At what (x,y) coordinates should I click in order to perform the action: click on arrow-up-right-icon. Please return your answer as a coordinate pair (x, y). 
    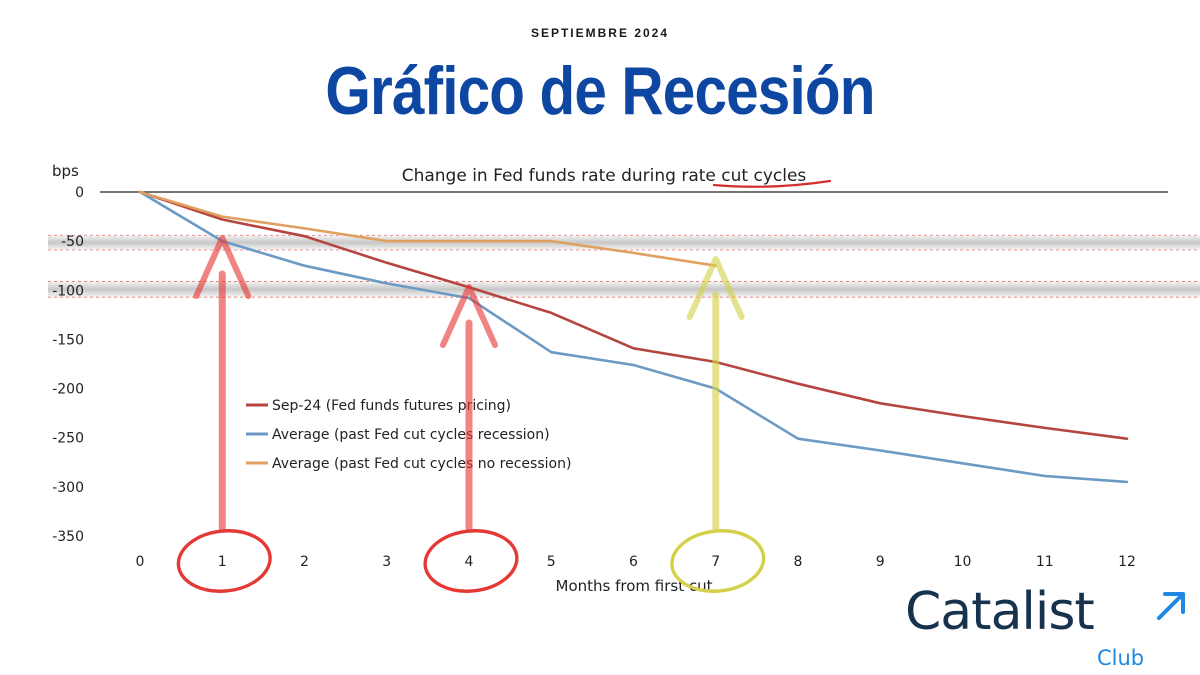
    Looking at the image, I should click on (1171, 606).